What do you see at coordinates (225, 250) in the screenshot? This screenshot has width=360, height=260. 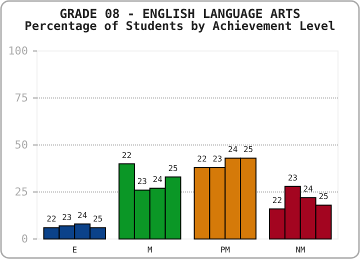 I see `x-tick-label: PM` at bounding box center [225, 250].